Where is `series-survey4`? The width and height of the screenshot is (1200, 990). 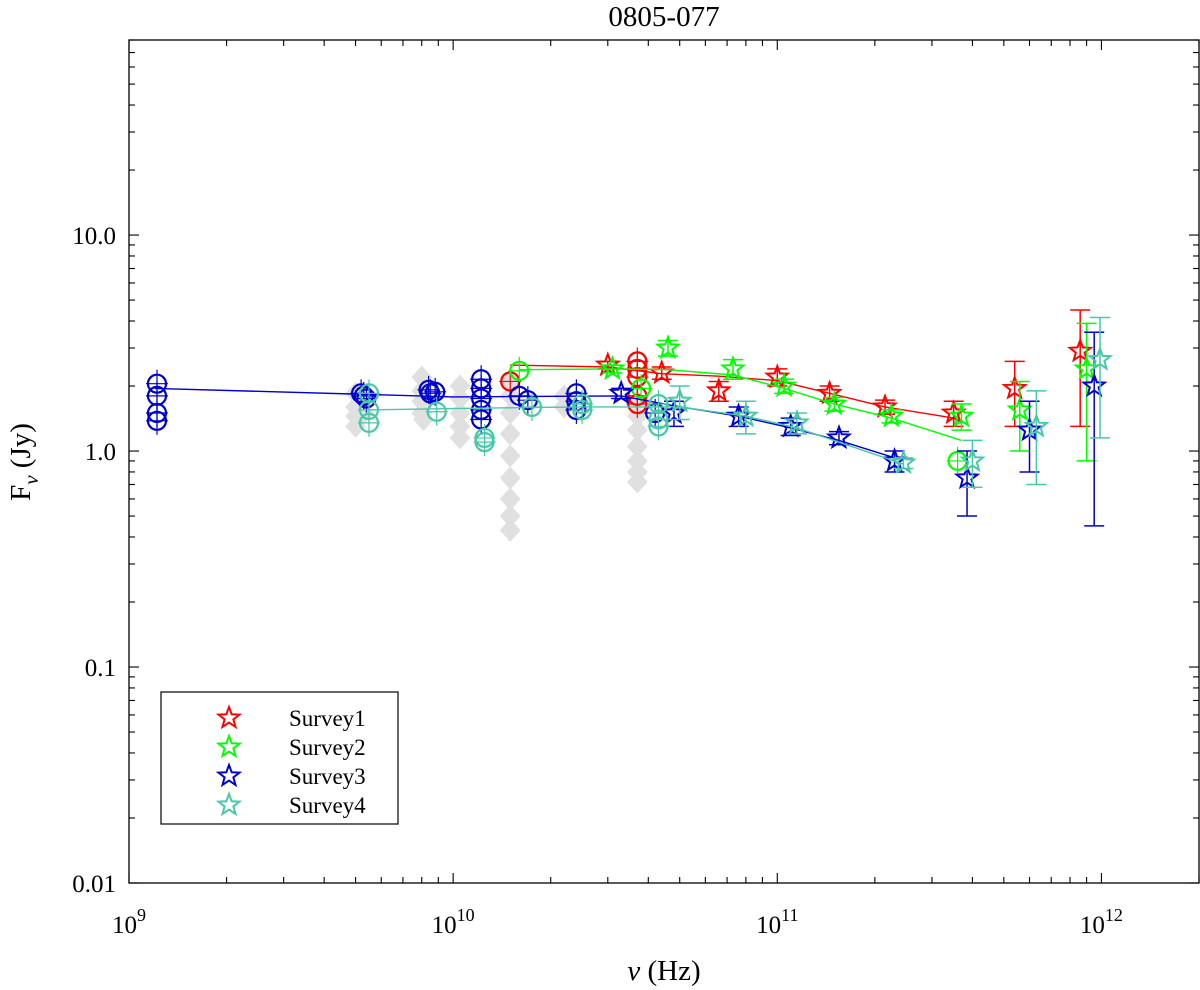
series-survey4 is located at coordinates (735, 402).